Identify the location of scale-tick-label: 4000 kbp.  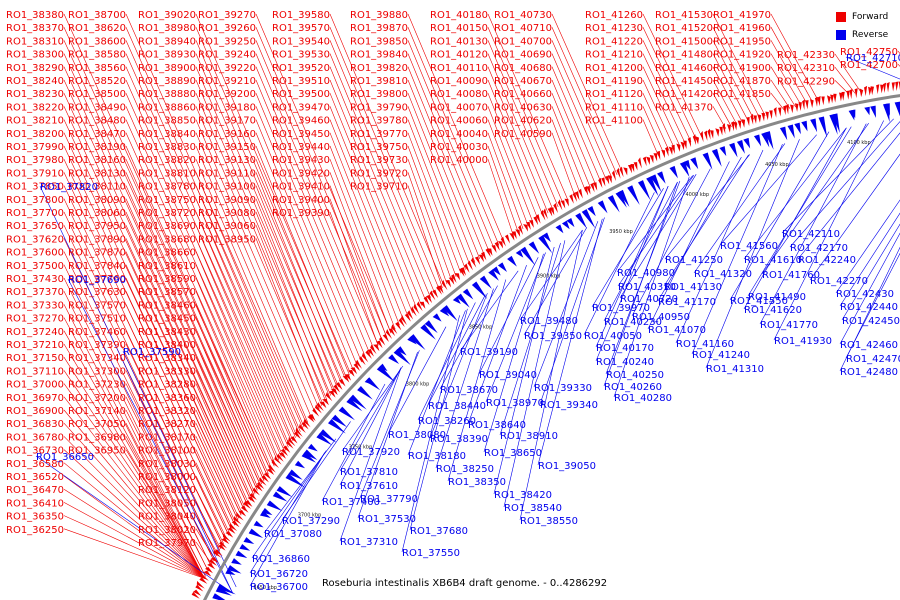
(698, 195).